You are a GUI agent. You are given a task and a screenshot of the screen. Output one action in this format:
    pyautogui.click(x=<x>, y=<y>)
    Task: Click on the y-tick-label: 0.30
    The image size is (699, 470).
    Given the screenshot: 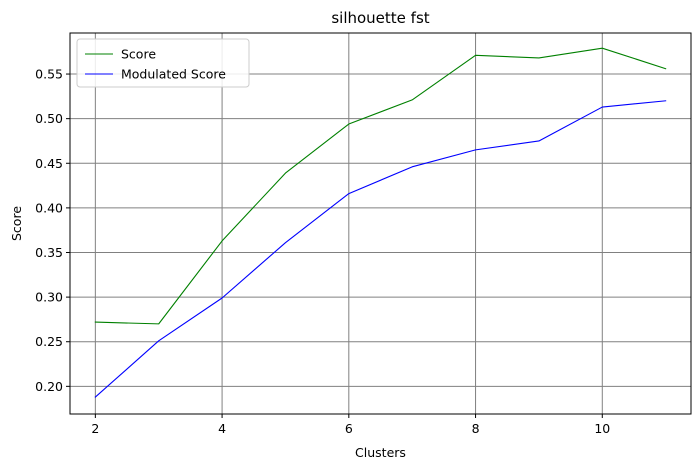 What is the action you would take?
    pyautogui.click(x=49, y=297)
    